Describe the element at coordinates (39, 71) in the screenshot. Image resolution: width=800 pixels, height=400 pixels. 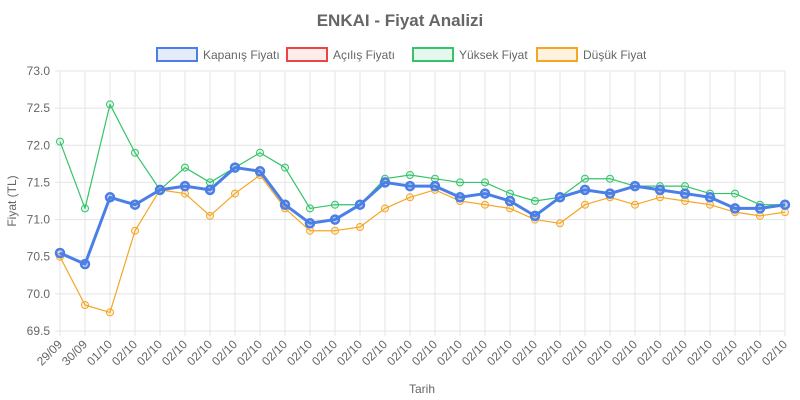
I see `y-tick-label: 73.0` at that location.